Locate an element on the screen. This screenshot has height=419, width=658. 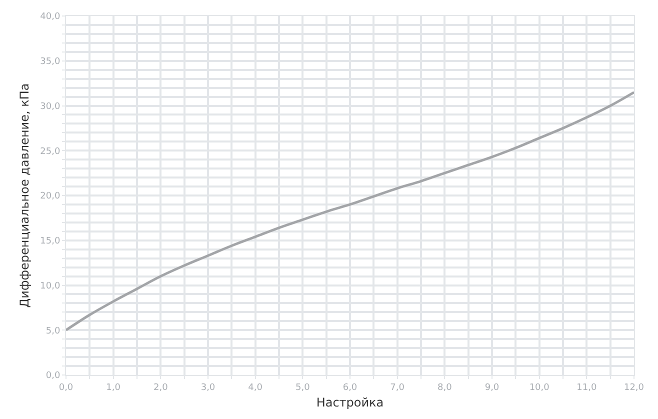
x-tick-label: 9,0 is located at coordinates (492, 387).